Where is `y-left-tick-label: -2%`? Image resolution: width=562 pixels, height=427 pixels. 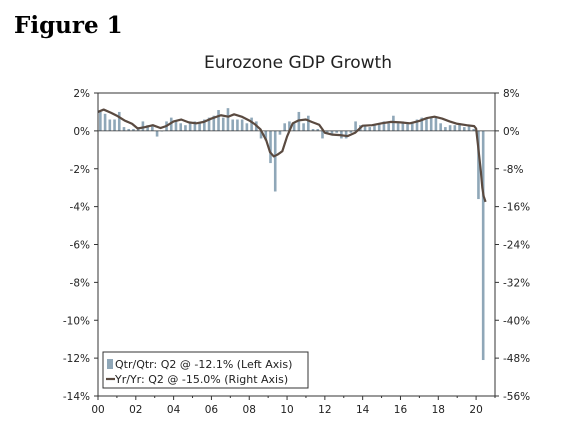
y-left-tick-label: -2% is located at coordinates (80, 170).